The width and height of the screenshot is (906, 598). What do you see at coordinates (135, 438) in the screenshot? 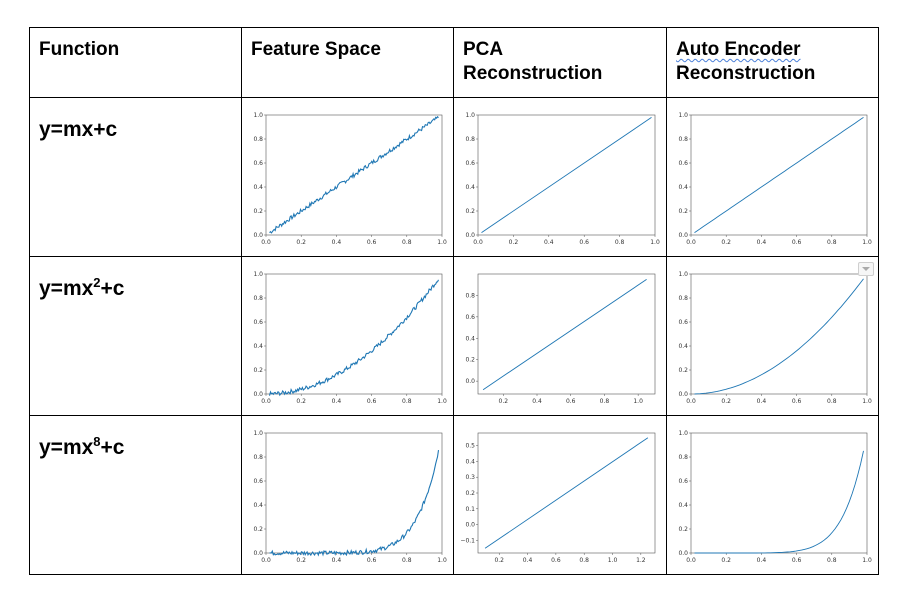
I see `function-label-3: y=mx8+c` at bounding box center [135, 438].